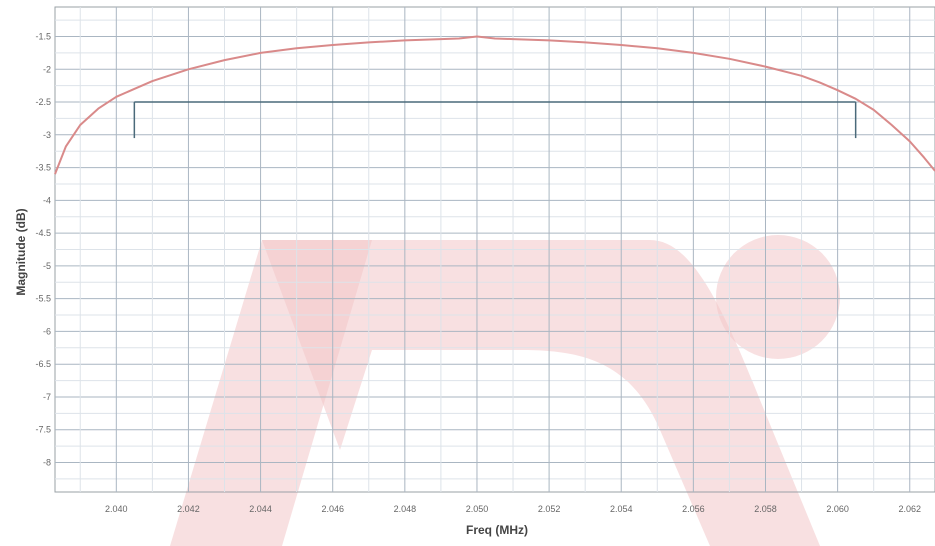 This screenshot has width=935, height=546. What do you see at coordinates (21, 251) in the screenshot?
I see `y-axis-label: Magnitude (dB)` at bounding box center [21, 251].